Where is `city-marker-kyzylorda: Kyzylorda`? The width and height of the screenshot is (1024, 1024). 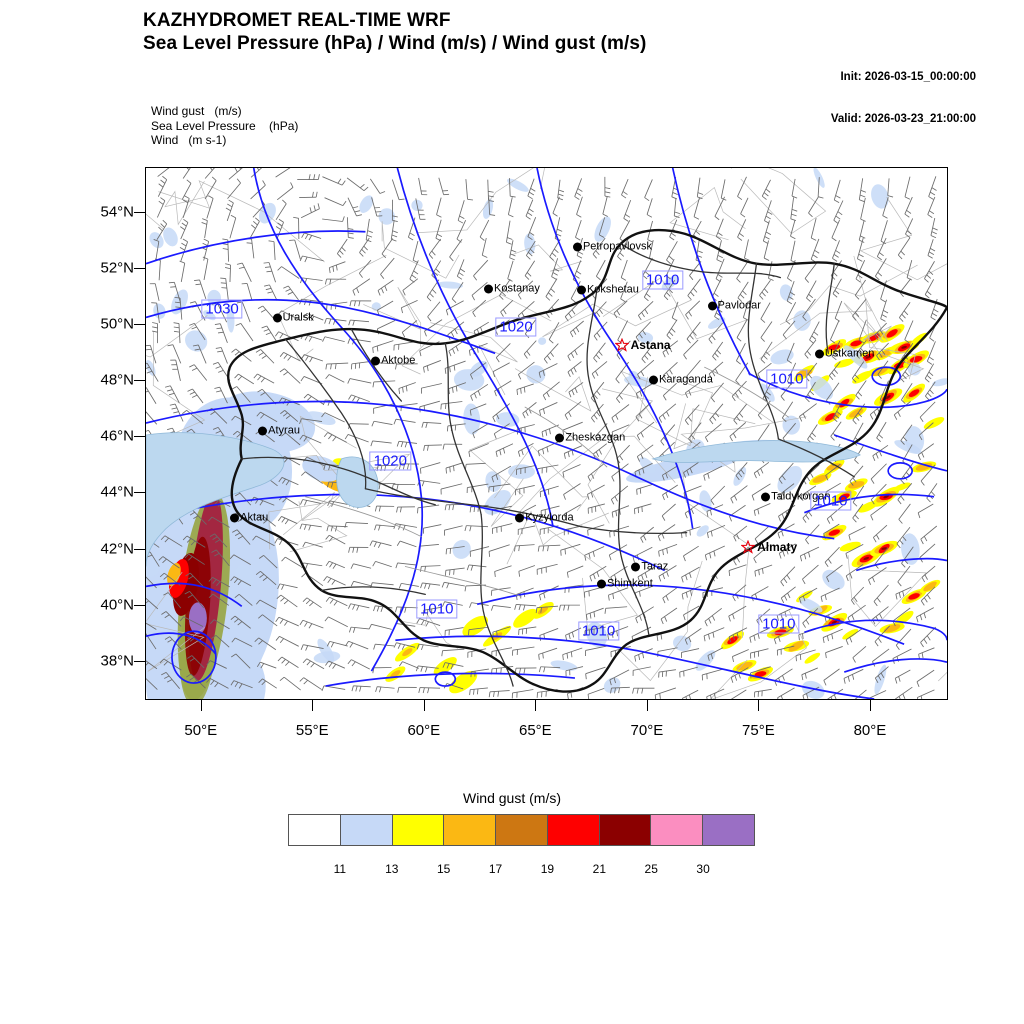
city-marker-kyzylorda: Kyzylorda is located at coordinates (544, 517).